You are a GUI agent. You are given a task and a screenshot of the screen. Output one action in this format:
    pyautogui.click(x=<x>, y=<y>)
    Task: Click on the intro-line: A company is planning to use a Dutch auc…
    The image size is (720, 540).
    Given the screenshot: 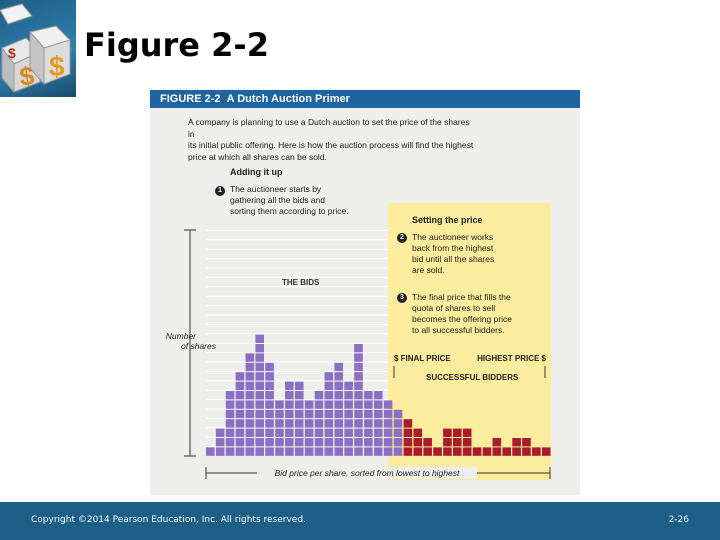 What is the action you would take?
    pyautogui.click(x=329, y=128)
    